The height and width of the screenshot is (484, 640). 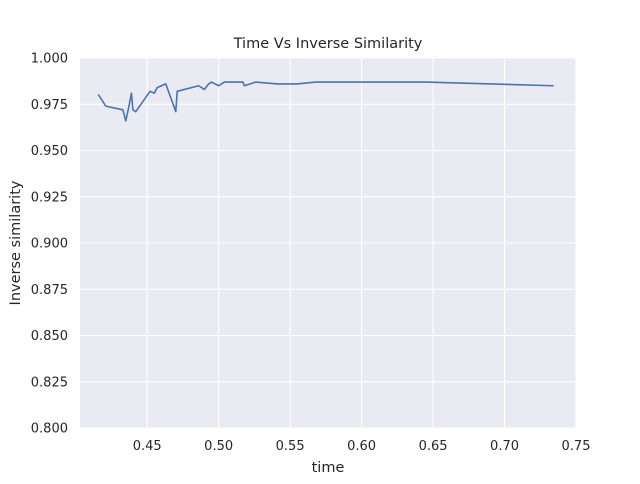 What do you see at coordinates (576, 446) in the screenshot?
I see `x-tick-label: 0.75` at bounding box center [576, 446].